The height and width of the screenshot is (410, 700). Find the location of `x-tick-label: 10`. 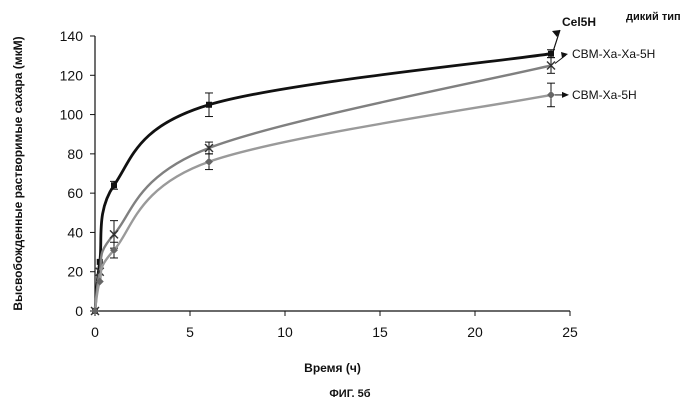

x-tick-label: 10 is located at coordinates (285, 332).